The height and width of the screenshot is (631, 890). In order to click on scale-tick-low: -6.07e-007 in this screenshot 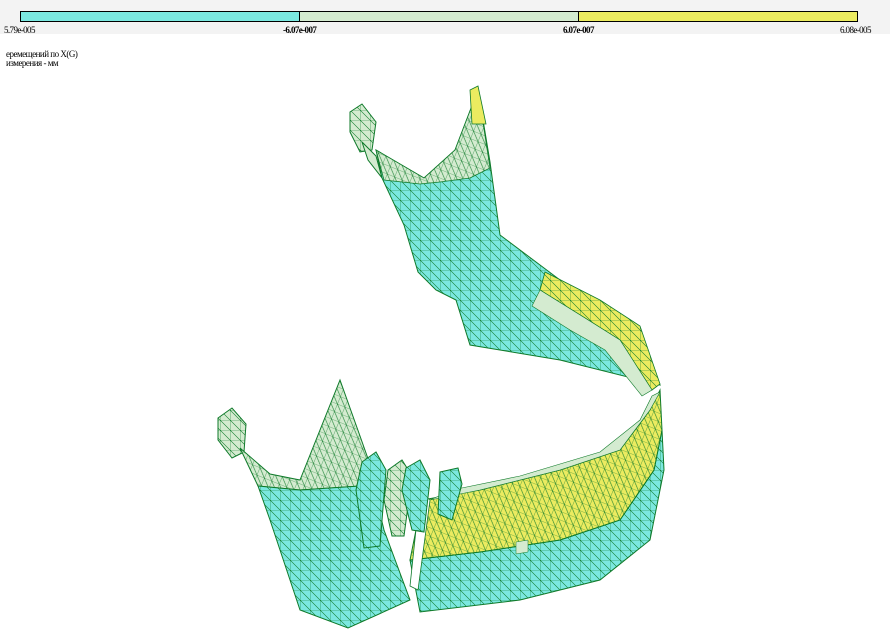, I will do `click(300, 30)`.